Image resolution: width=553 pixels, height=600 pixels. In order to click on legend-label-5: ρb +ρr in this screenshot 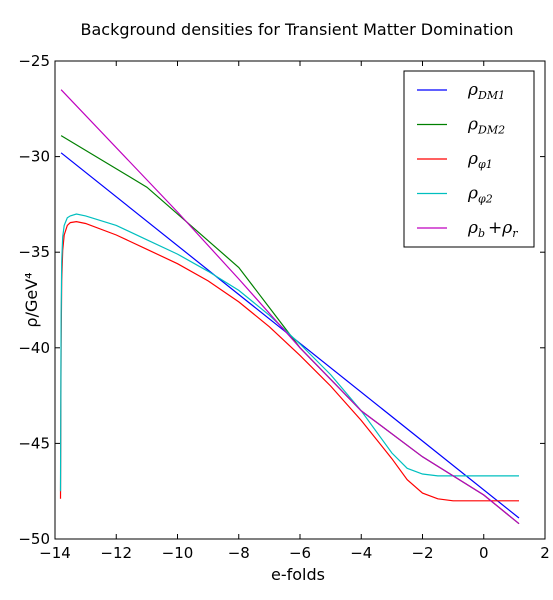, I will do `click(492, 229)`.